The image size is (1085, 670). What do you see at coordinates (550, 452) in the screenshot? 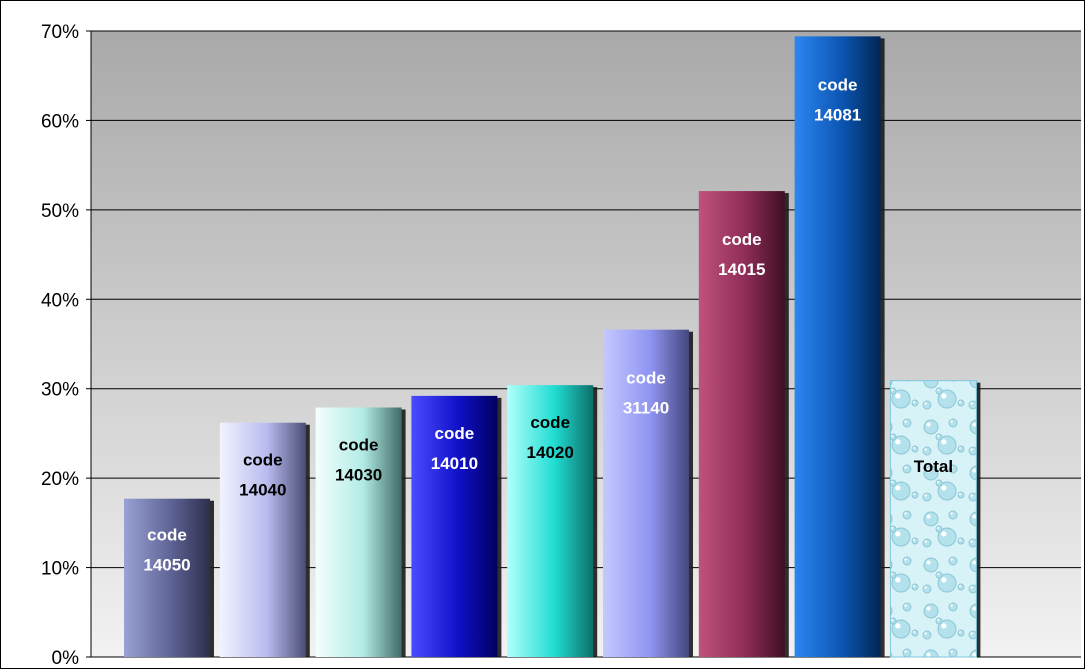
I see `bar-label: 14020` at bounding box center [550, 452].